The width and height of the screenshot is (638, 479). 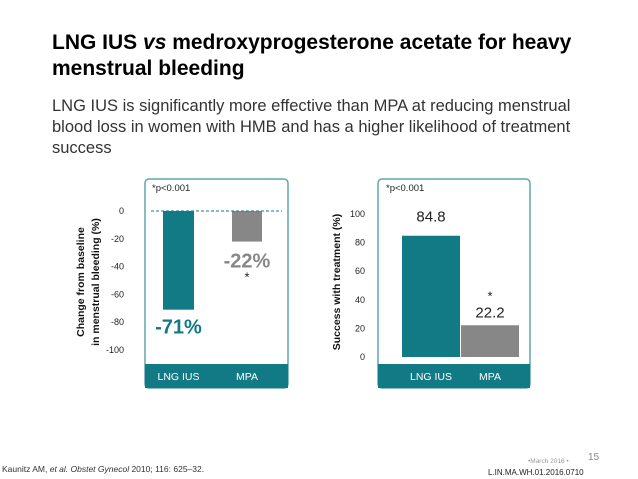 What do you see at coordinates (115, 350) in the screenshot?
I see `chart1-y-tick-label: -100` at bounding box center [115, 350].